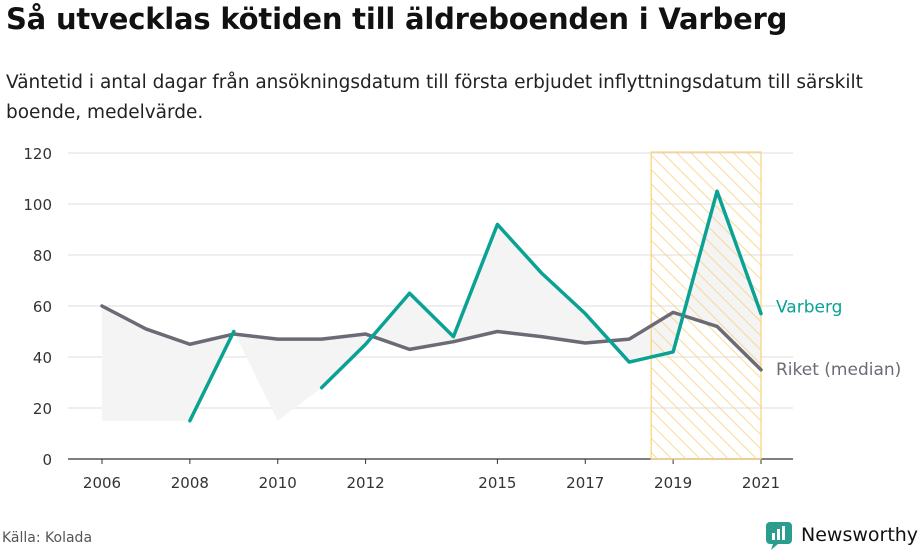 The height and width of the screenshot is (552, 920). Describe the element at coordinates (761, 483) in the screenshot. I see `x-tick-label: 2021` at that location.